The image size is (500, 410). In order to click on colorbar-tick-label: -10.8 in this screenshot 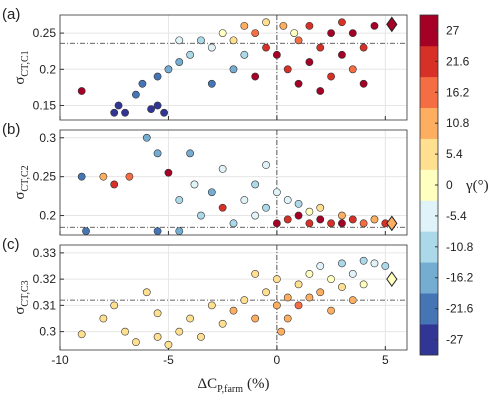, I will do `click(460, 247)`.